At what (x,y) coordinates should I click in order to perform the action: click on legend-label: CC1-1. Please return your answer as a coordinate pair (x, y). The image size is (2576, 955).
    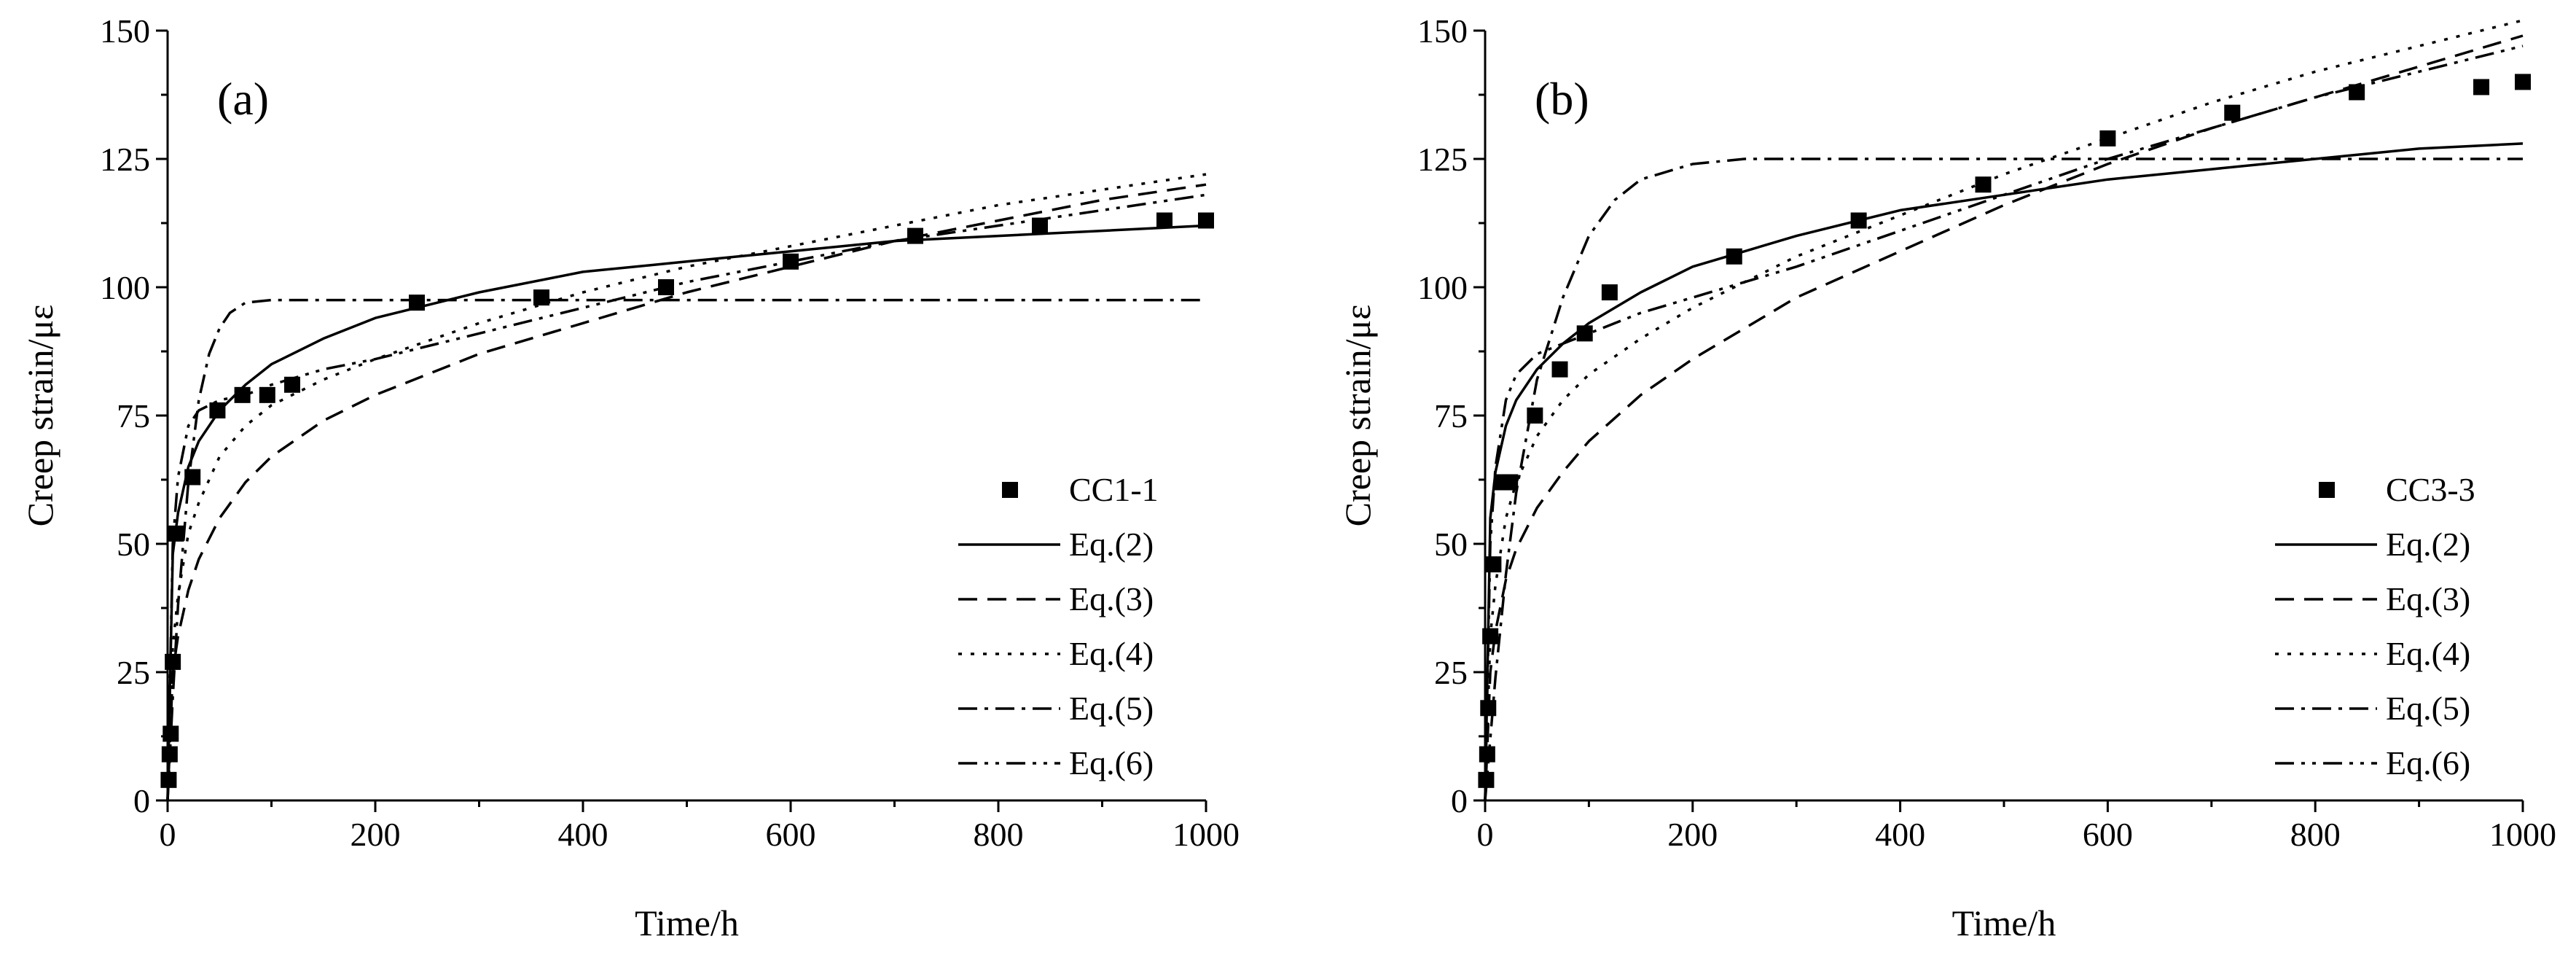
    Looking at the image, I should click on (1114, 489).